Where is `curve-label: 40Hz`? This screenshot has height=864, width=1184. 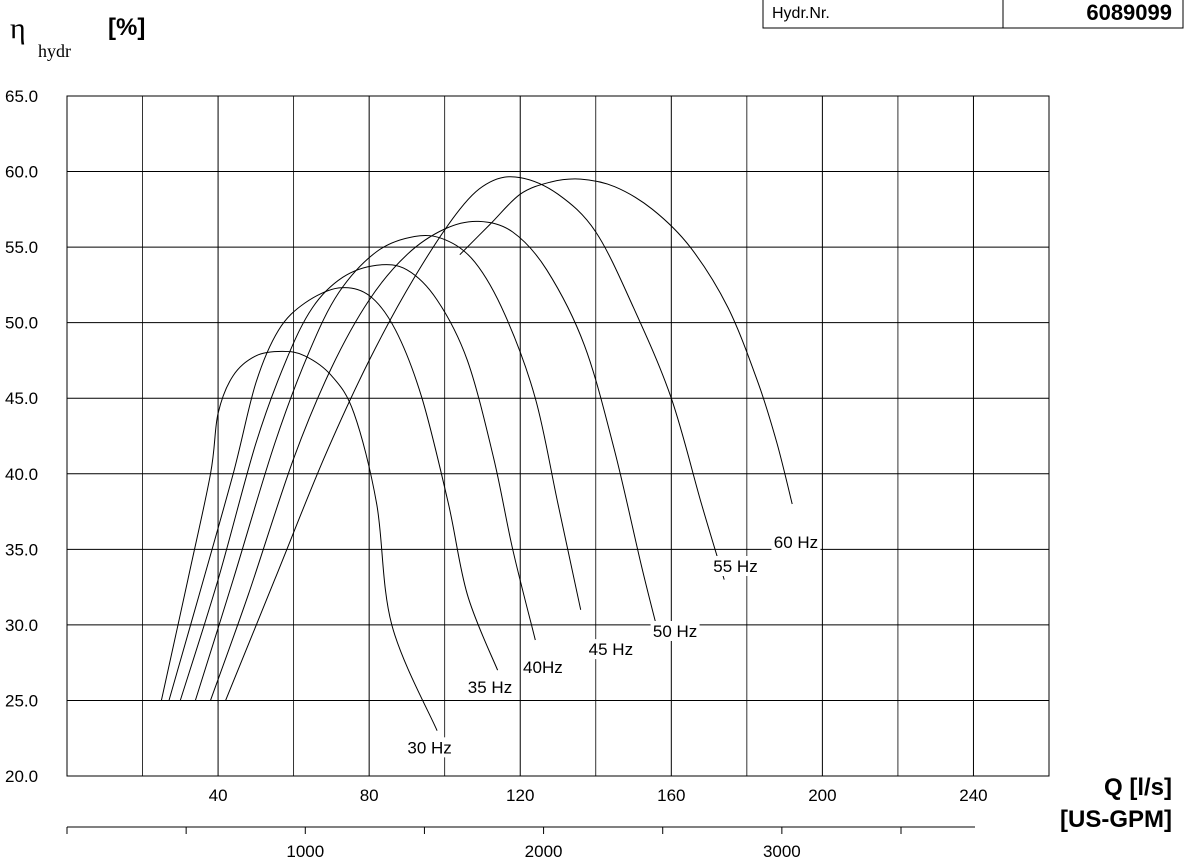
curve-label: 40Hz is located at coordinates (543, 667).